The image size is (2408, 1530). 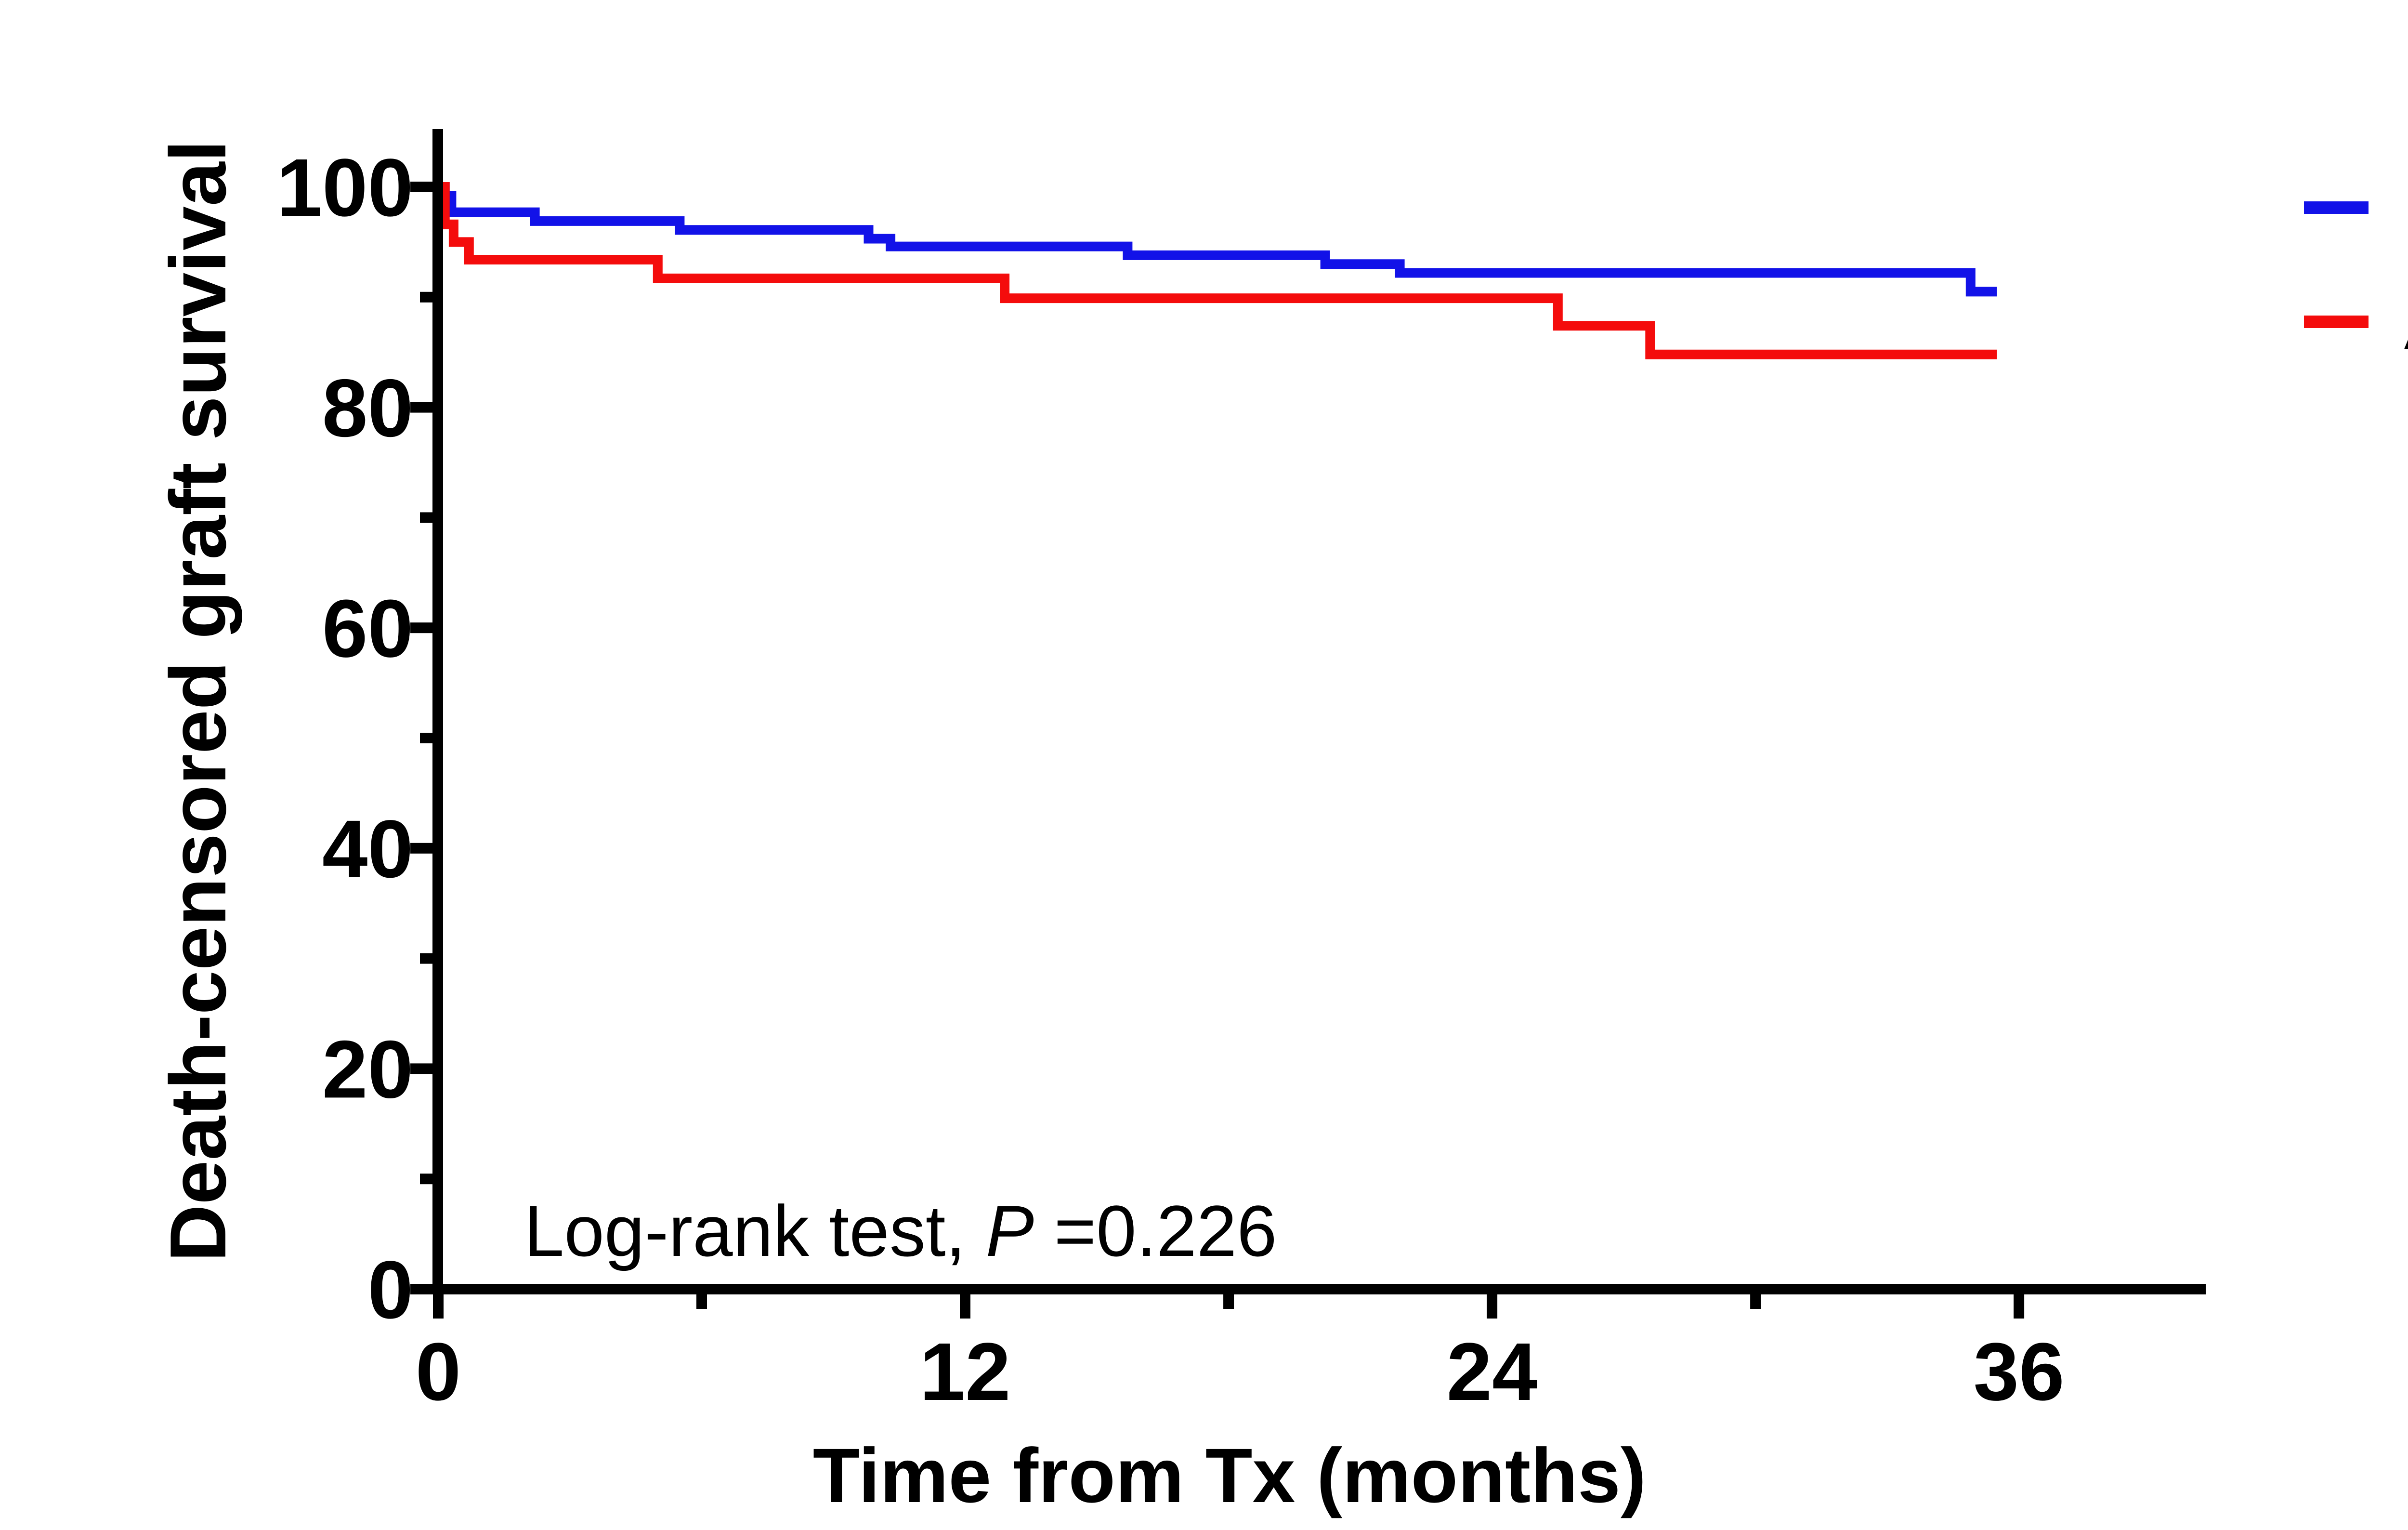 What do you see at coordinates (344, 188) in the screenshot?
I see `y-tick-label: 100` at bounding box center [344, 188].